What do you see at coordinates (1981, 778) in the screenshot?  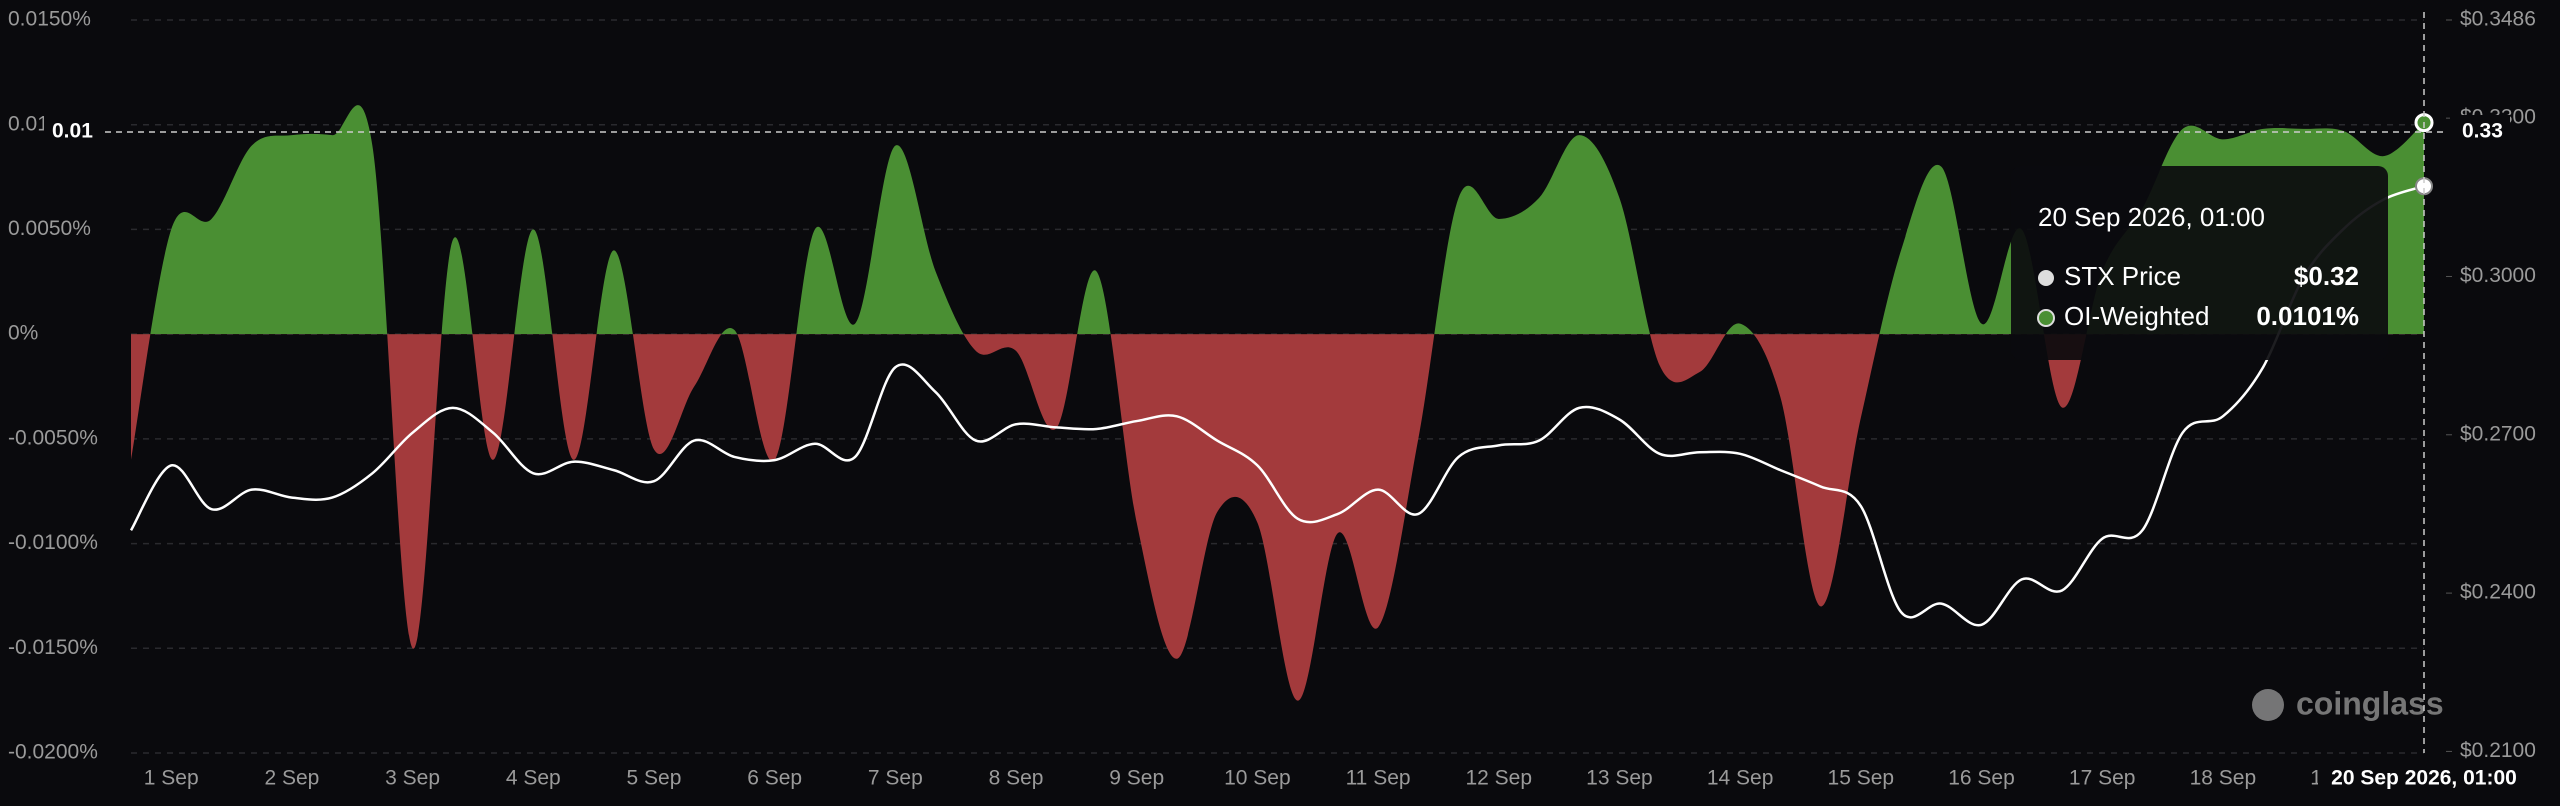 I see `x-tick-label: 16 Sep` at bounding box center [1981, 778].